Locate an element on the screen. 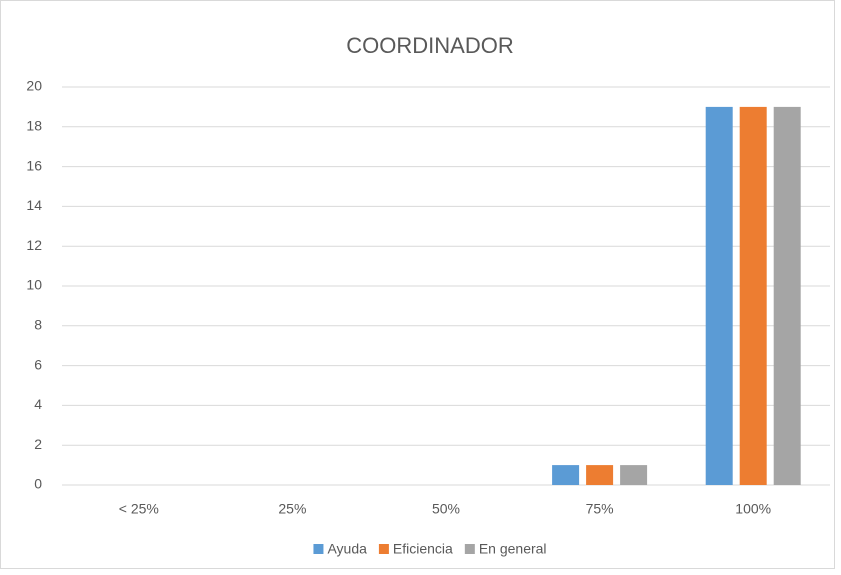 The image size is (841, 575). x-tick-label: < 25% is located at coordinates (139, 509).